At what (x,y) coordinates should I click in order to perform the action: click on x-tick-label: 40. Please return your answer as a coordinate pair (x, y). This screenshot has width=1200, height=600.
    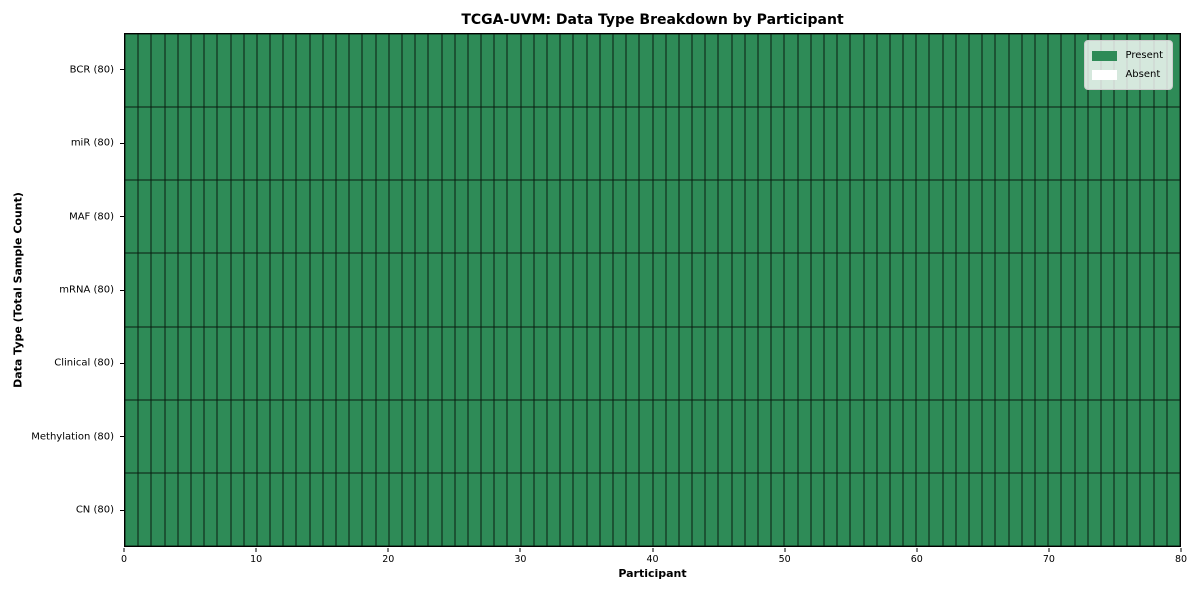
    Looking at the image, I should click on (652, 559).